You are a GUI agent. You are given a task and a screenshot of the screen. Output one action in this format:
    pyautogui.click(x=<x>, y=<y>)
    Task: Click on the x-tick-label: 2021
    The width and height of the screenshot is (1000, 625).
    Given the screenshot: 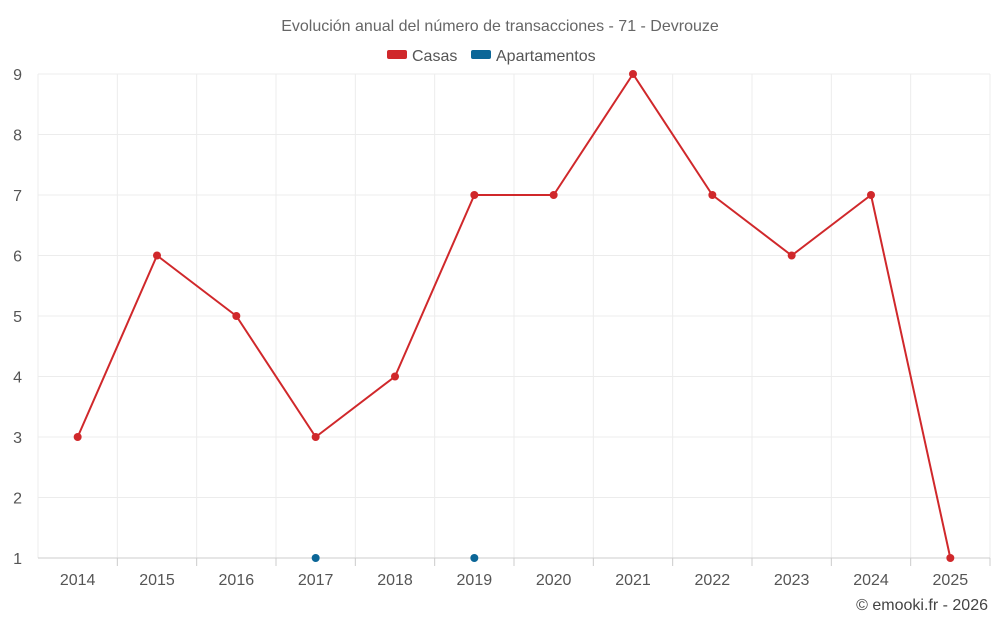 What is the action you would take?
    pyautogui.click(x=633, y=580)
    